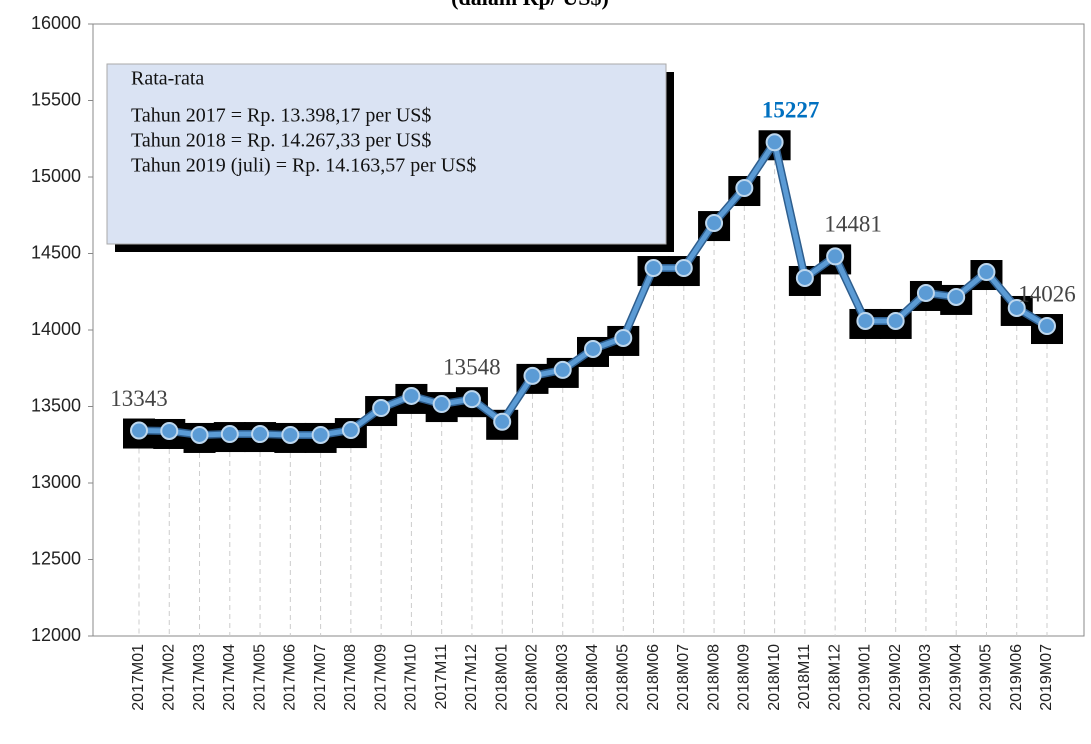 The image size is (1091, 744). What do you see at coordinates (530, 5) in the screenshot?
I see `chart-title: (dalam Rp/ US$)` at bounding box center [530, 5].